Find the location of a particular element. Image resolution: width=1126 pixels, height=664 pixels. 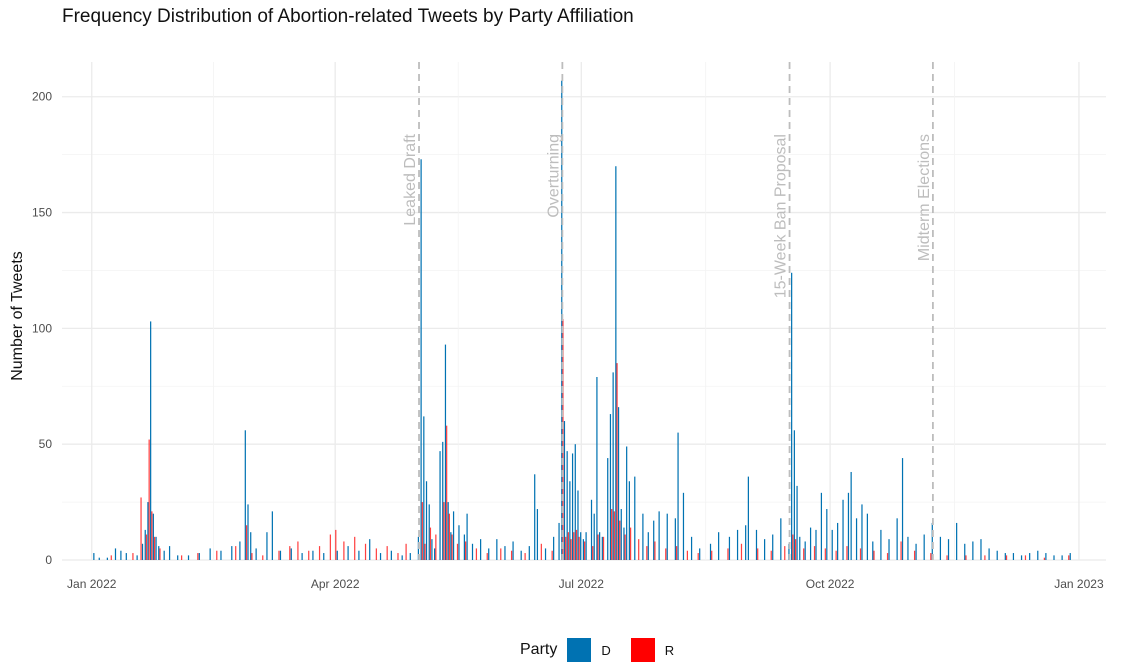

y-axis-label: Number of Tweets is located at coordinates (17, 316).